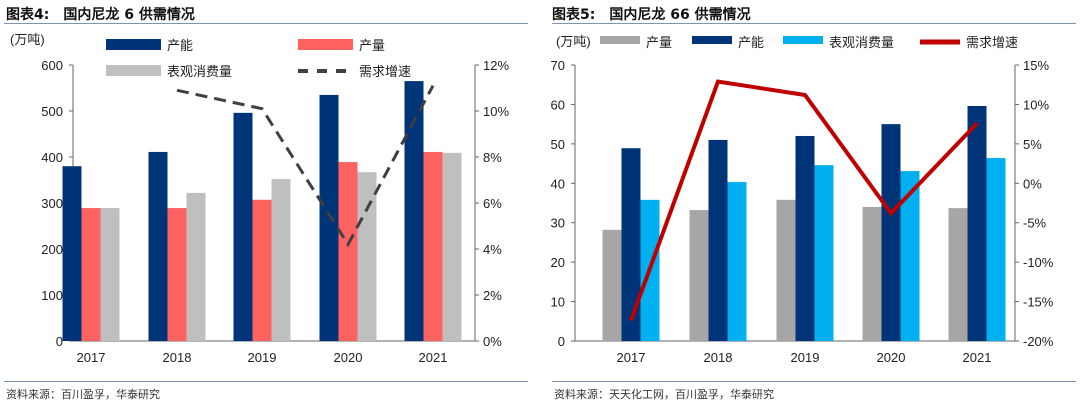 Image resolution: width=1080 pixels, height=408 pixels. Describe the element at coordinates (1038, 341) in the screenshot. I see `y2-tick-label: -20%` at that location.